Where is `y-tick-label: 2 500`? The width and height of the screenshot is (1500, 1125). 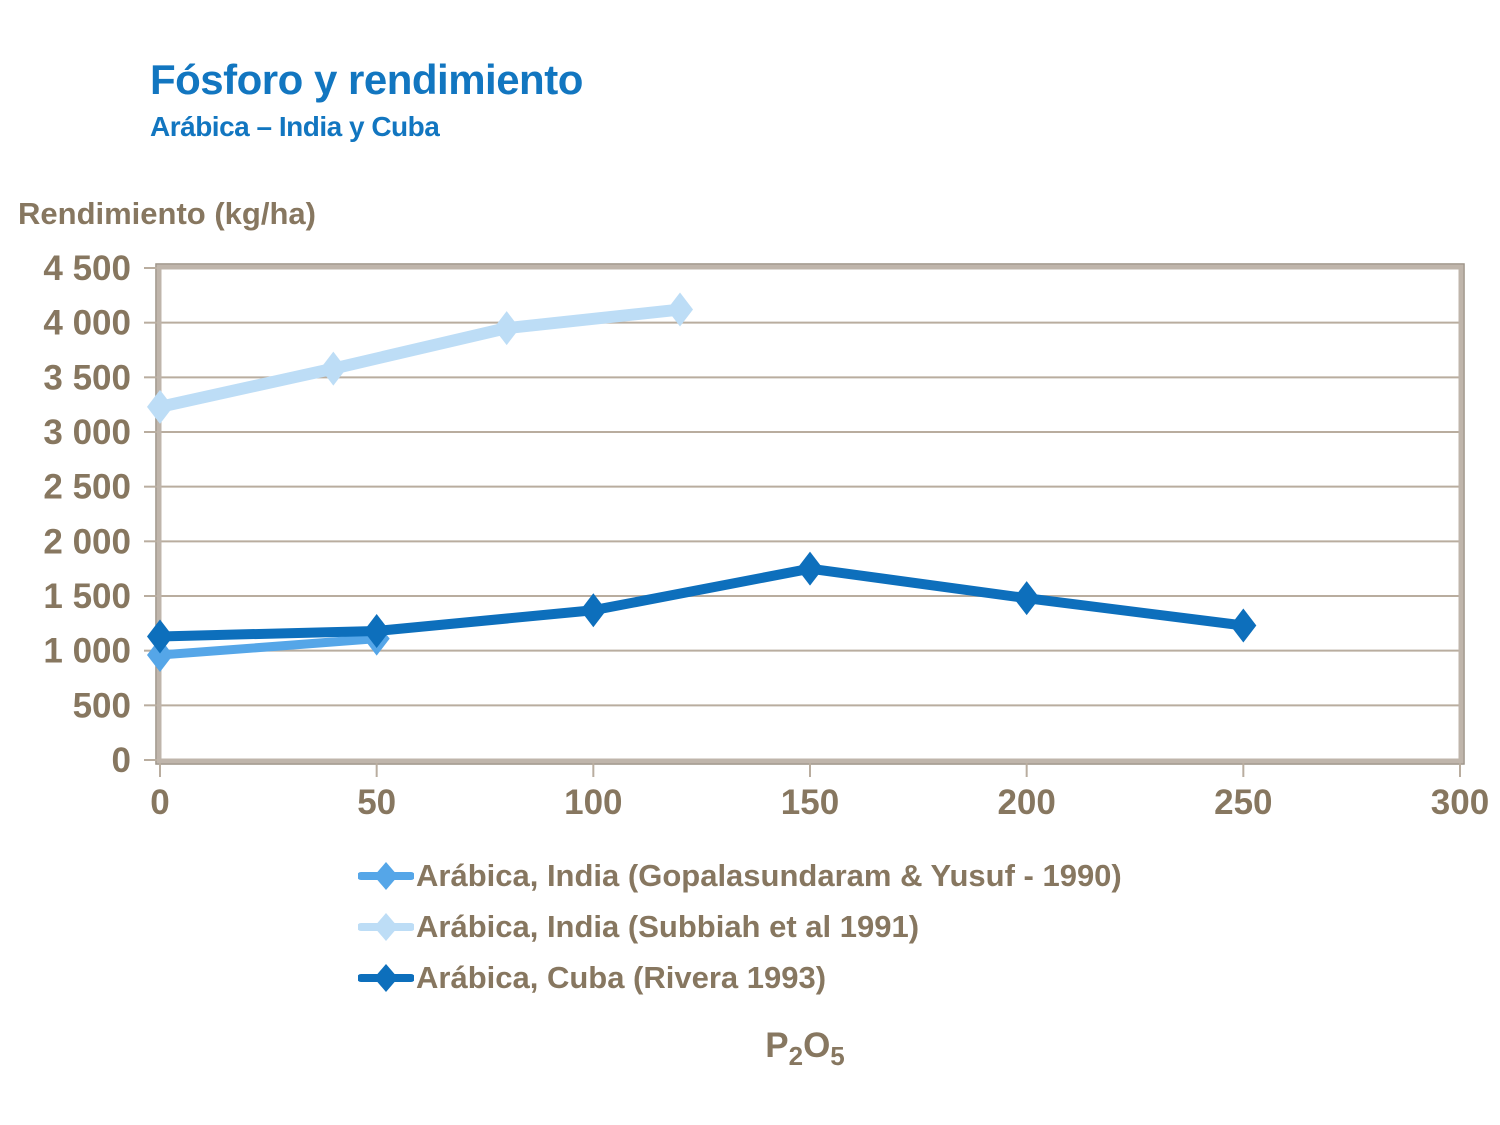
y-tick-label: 2 500 is located at coordinates (87, 487).